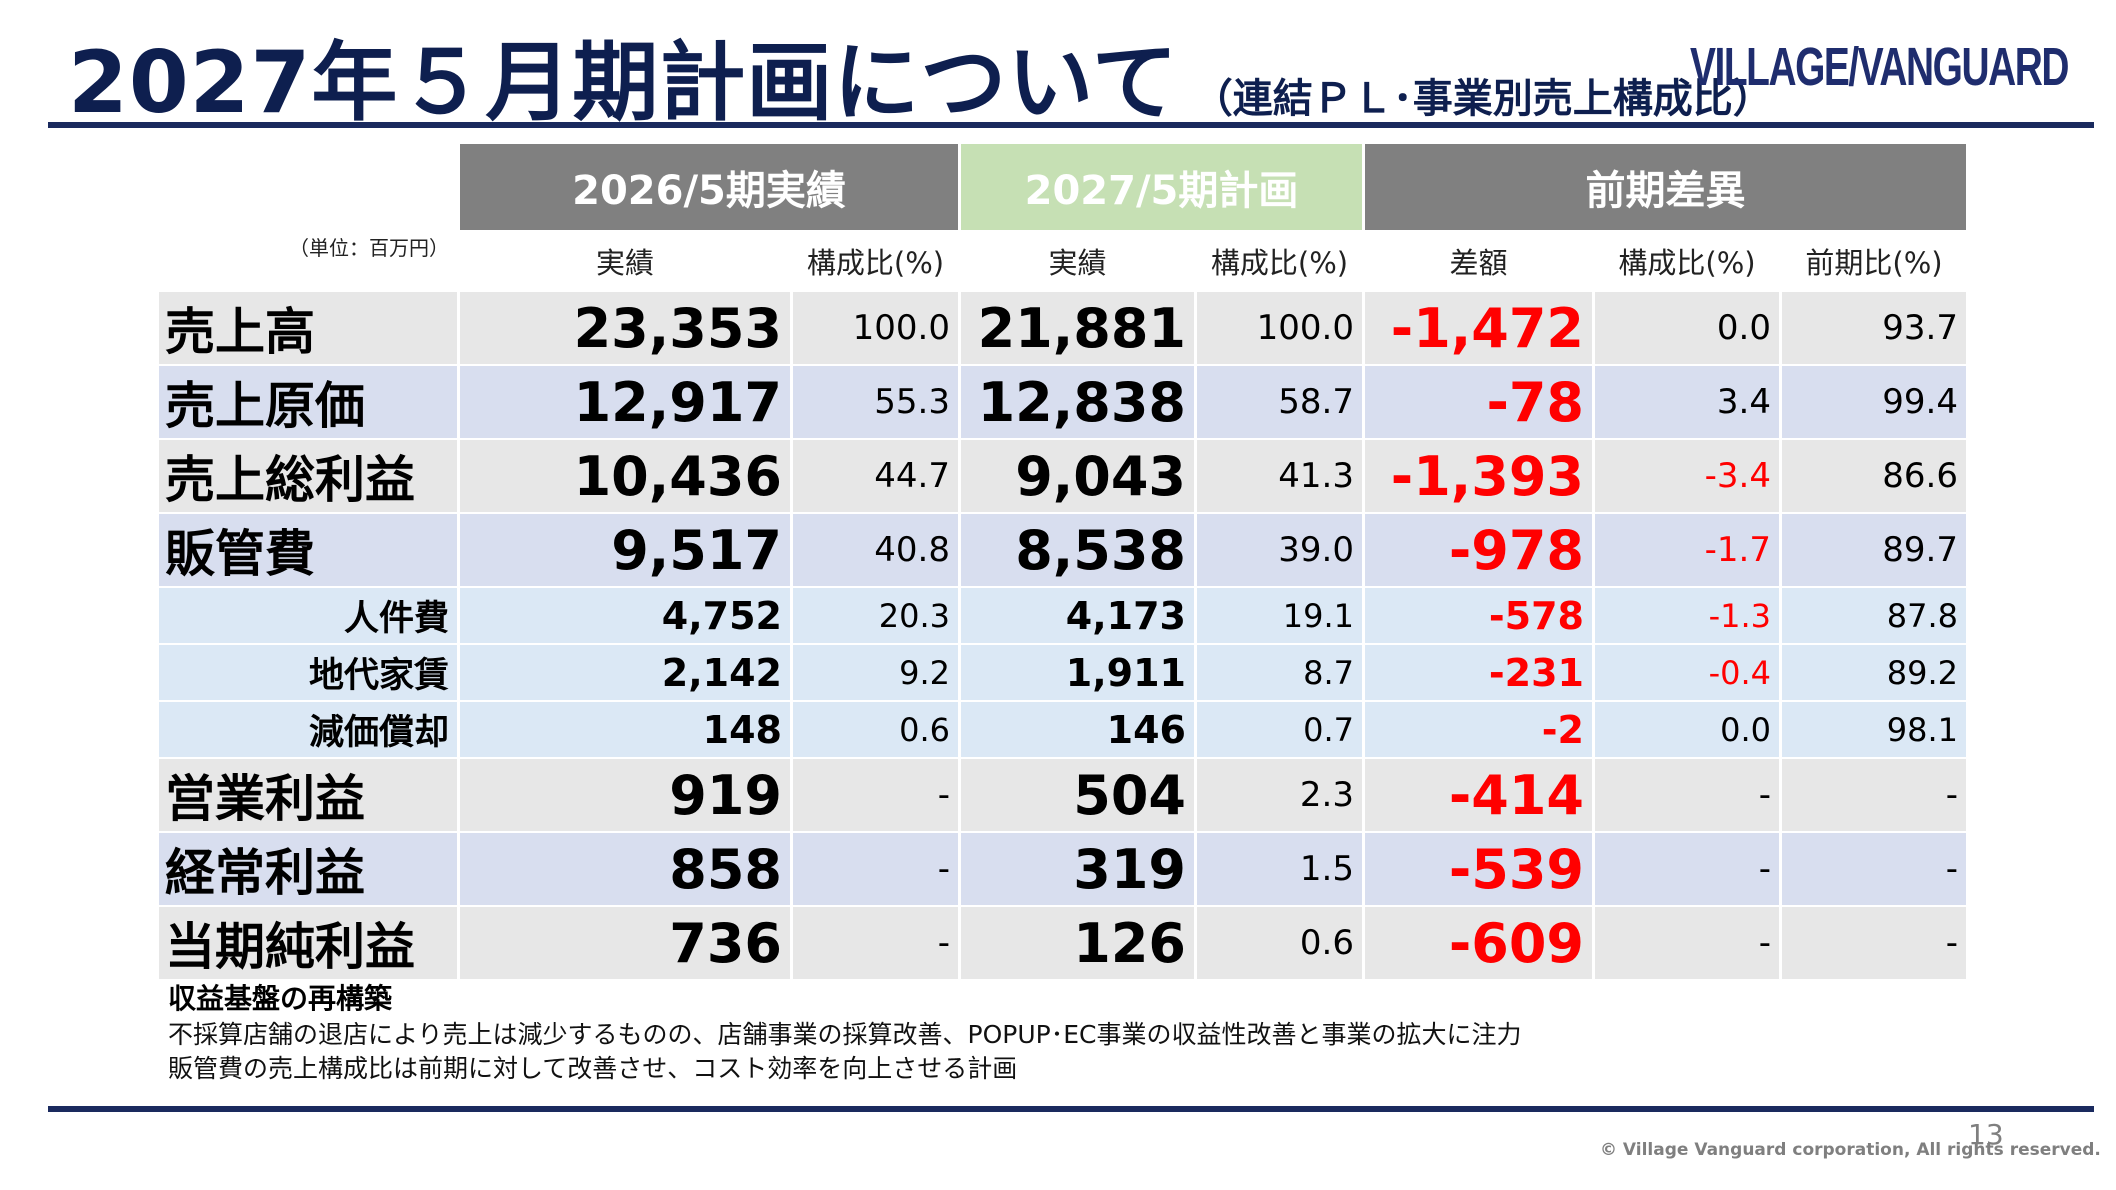 This screenshot has width=2116, height=1190. What do you see at coordinates (1077, 263) in the screenshot?
I see `subheader-2027-amount: 実績` at bounding box center [1077, 263].